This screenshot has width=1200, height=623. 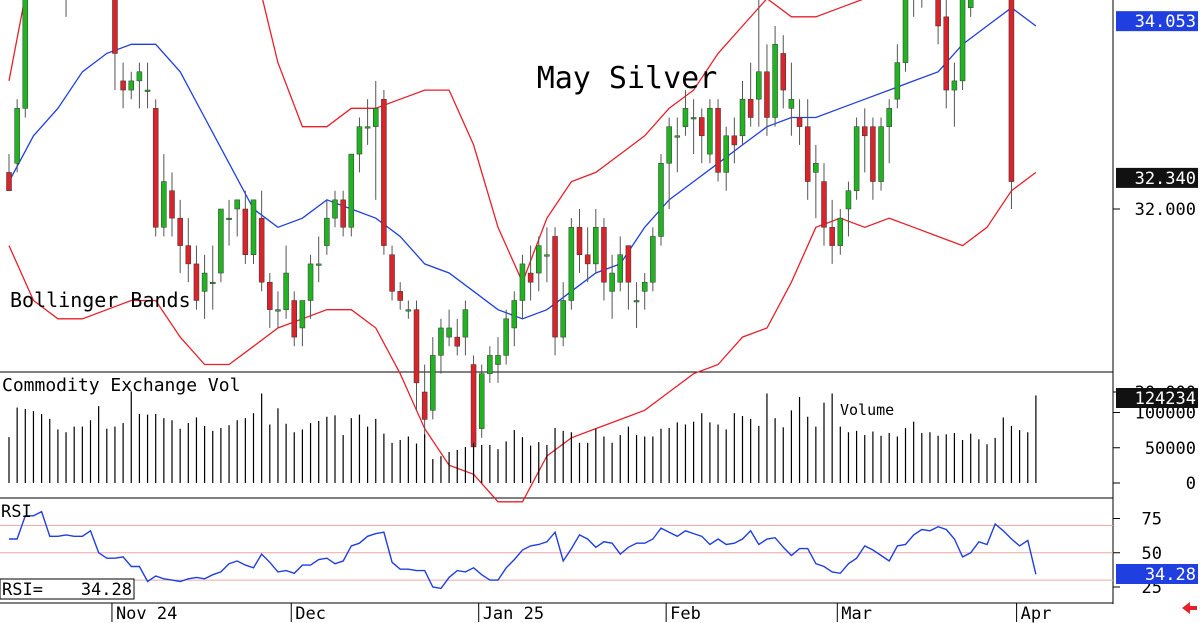 What do you see at coordinates (1165, 22) in the screenshot?
I see `price-badge-label: 34.053` at bounding box center [1165, 22].